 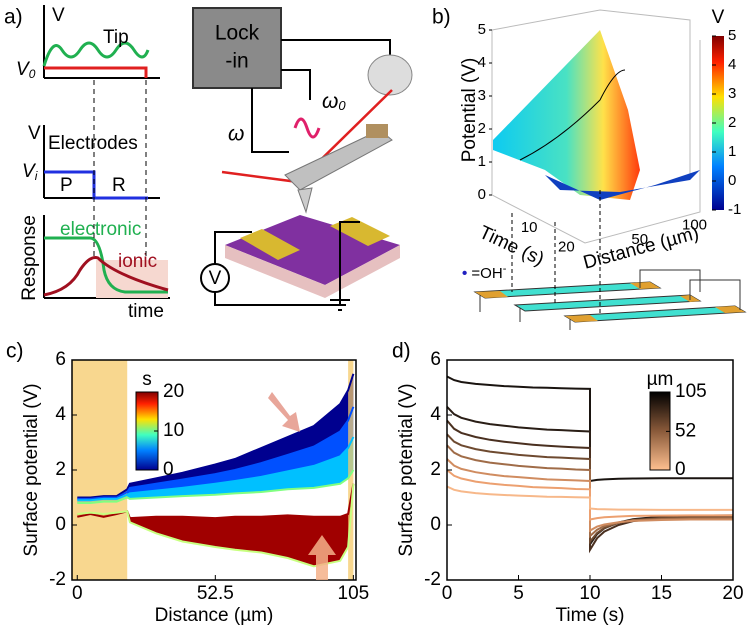 What do you see at coordinates (100, 229) in the screenshot?
I see `label: electronic` at bounding box center [100, 229].